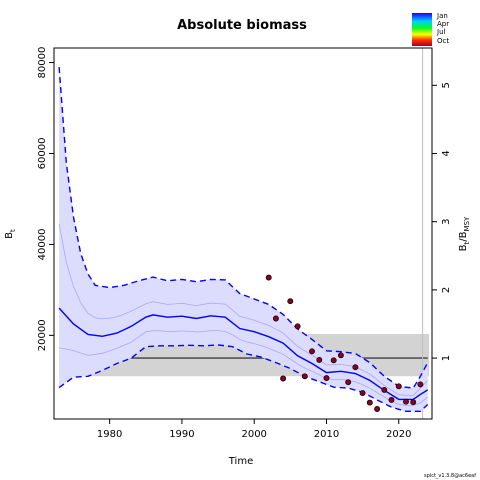 Image resolution: width=480 pixels, height=480 pixels. Describe the element at coordinates (240, 461) in the screenshot. I see `x-axis-title: Time` at that location.